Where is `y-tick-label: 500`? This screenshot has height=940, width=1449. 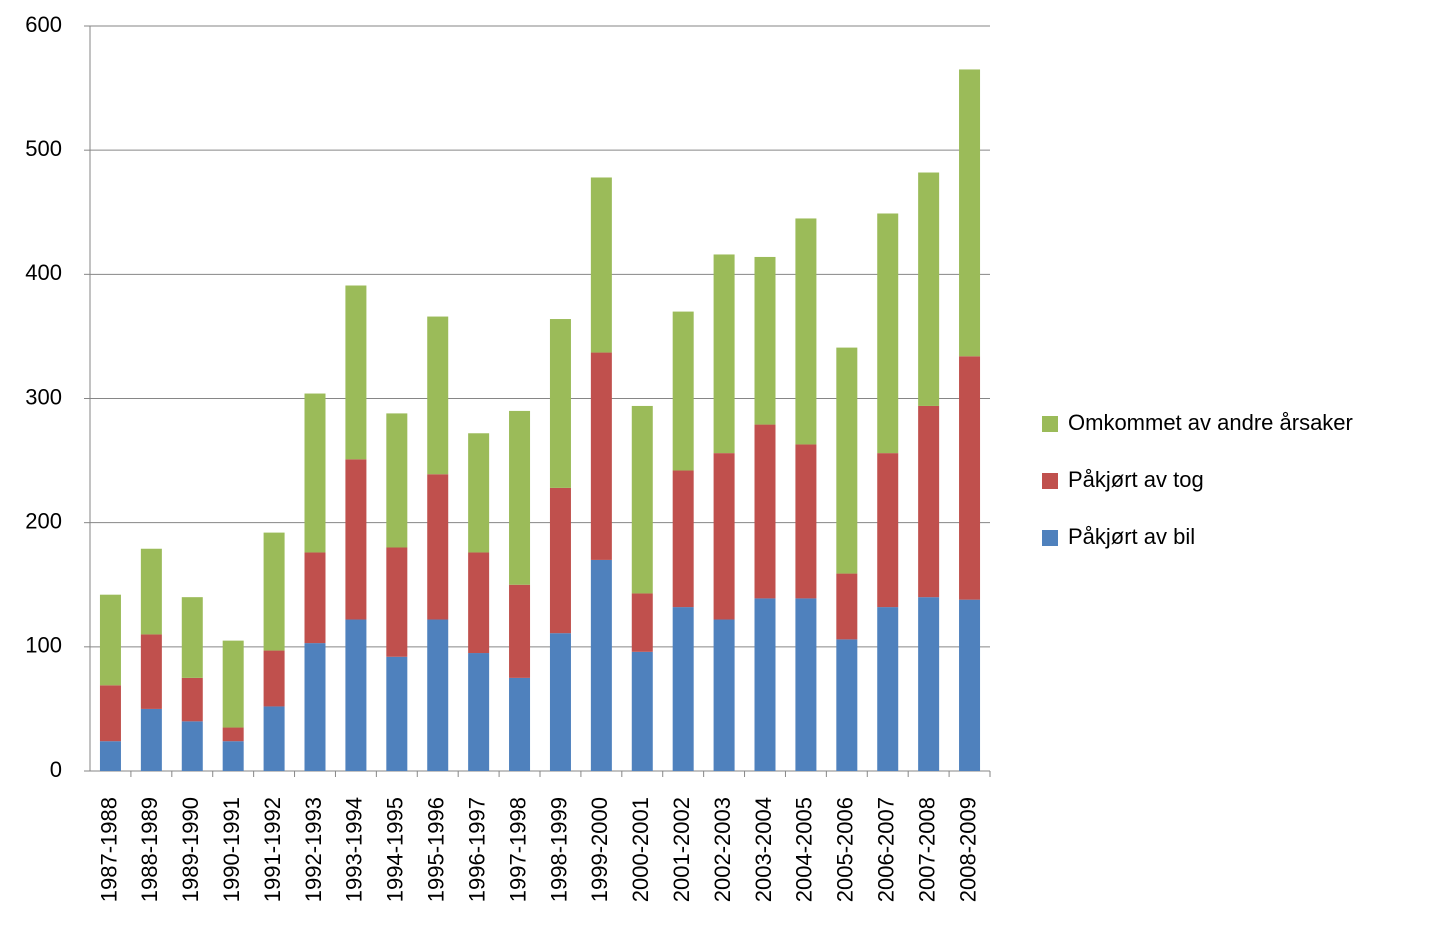 y-tick-label: 500 is located at coordinates (43, 148).